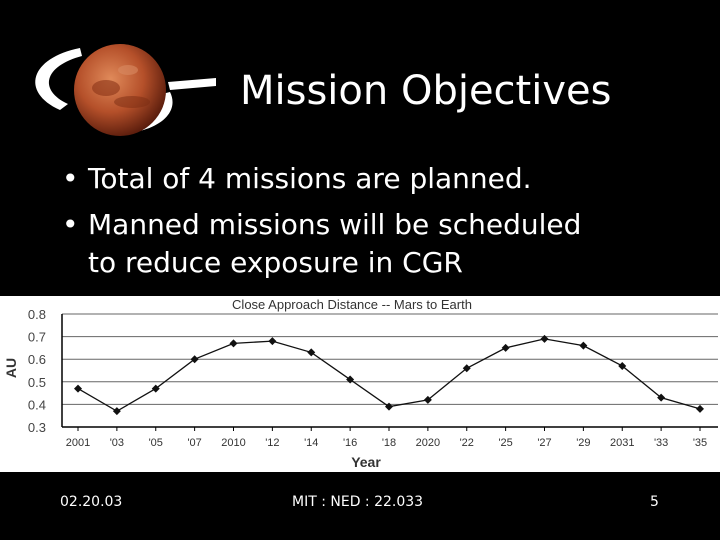 The width and height of the screenshot is (720, 540). I want to click on orbit-tail, so click(192, 84).